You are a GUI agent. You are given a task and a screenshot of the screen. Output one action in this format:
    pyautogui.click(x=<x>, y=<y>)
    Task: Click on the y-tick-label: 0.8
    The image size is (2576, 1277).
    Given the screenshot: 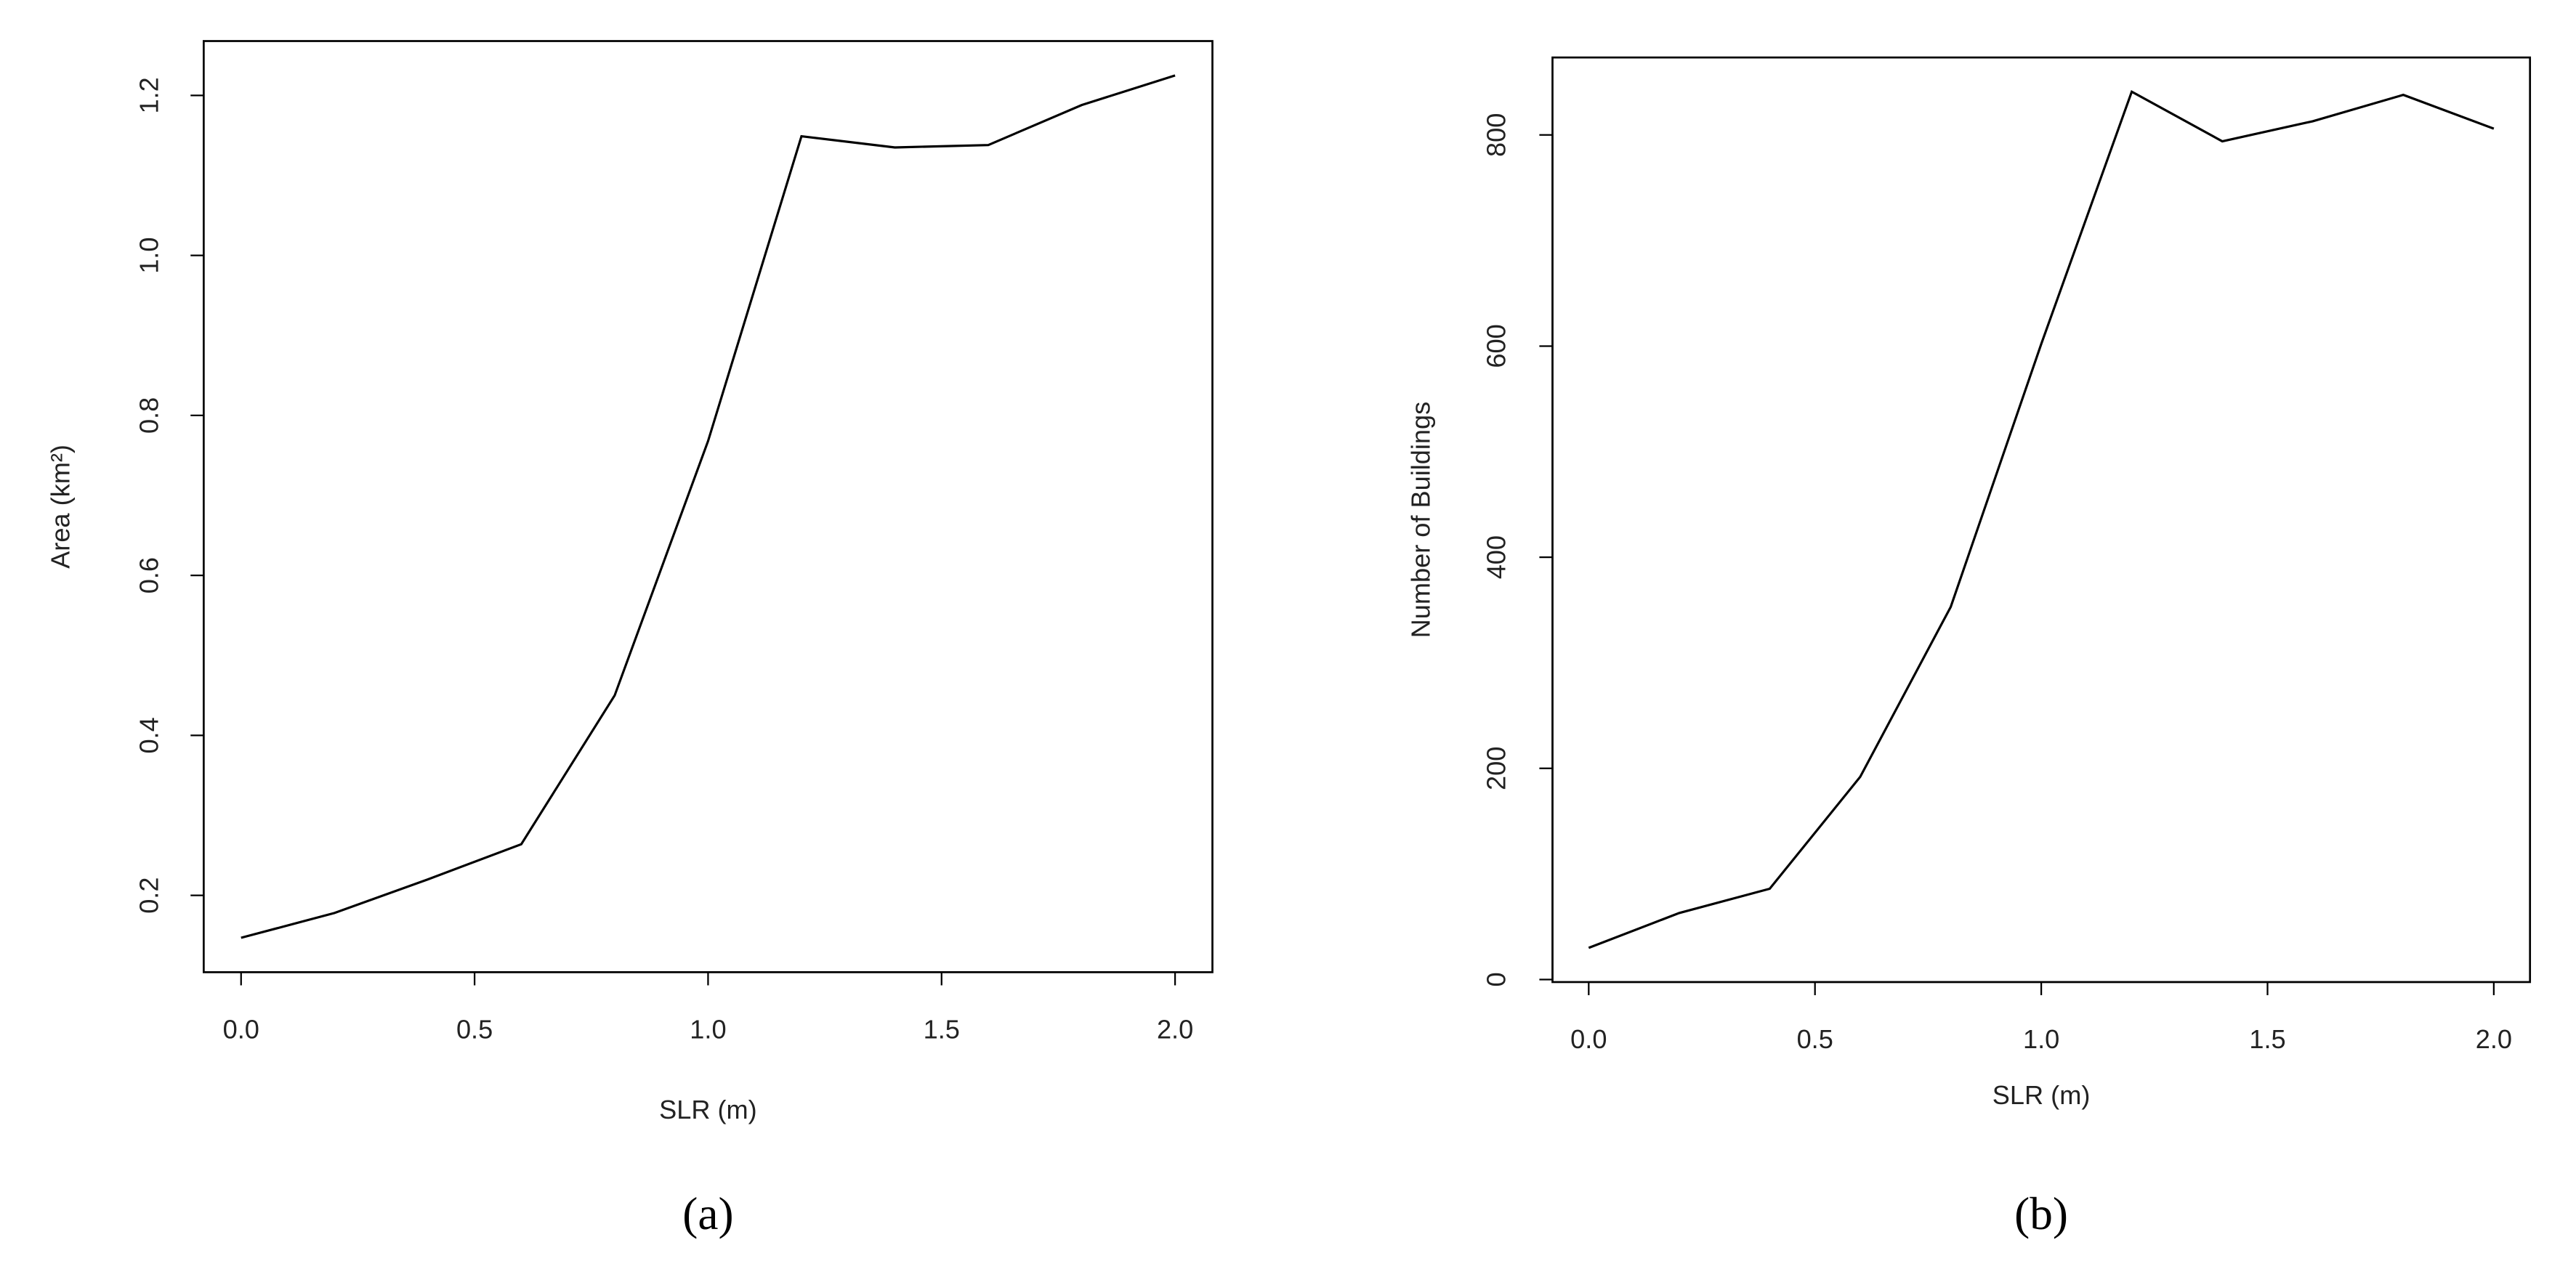 What is the action you would take?
    pyautogui.click(x=149, y=415)
    